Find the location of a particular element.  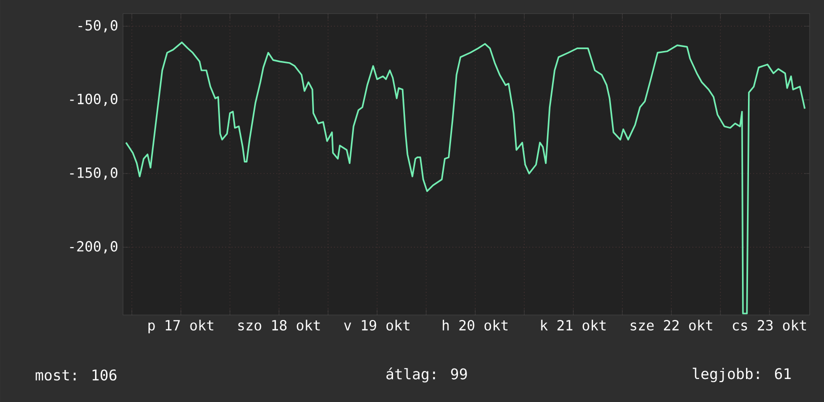

text: legjobb: 61 is located at coordinates (741, 375).